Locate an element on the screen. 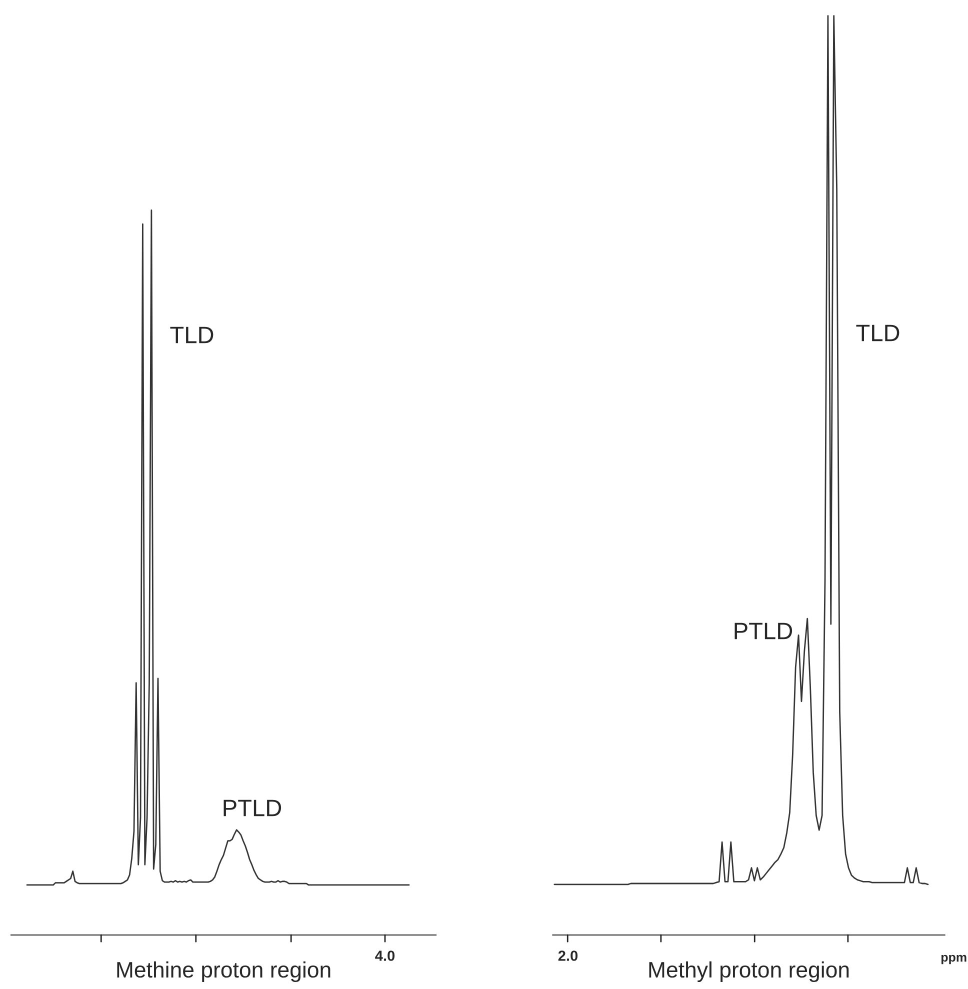  text: Methine proton region is located at coordinates (223, 971).